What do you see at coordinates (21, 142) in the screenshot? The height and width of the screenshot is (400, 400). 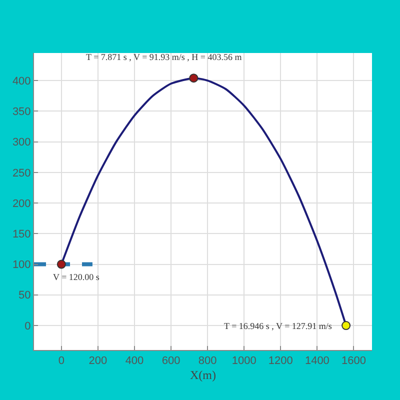 I see `y-tick-label: 300` at bounding box center [21, 142].